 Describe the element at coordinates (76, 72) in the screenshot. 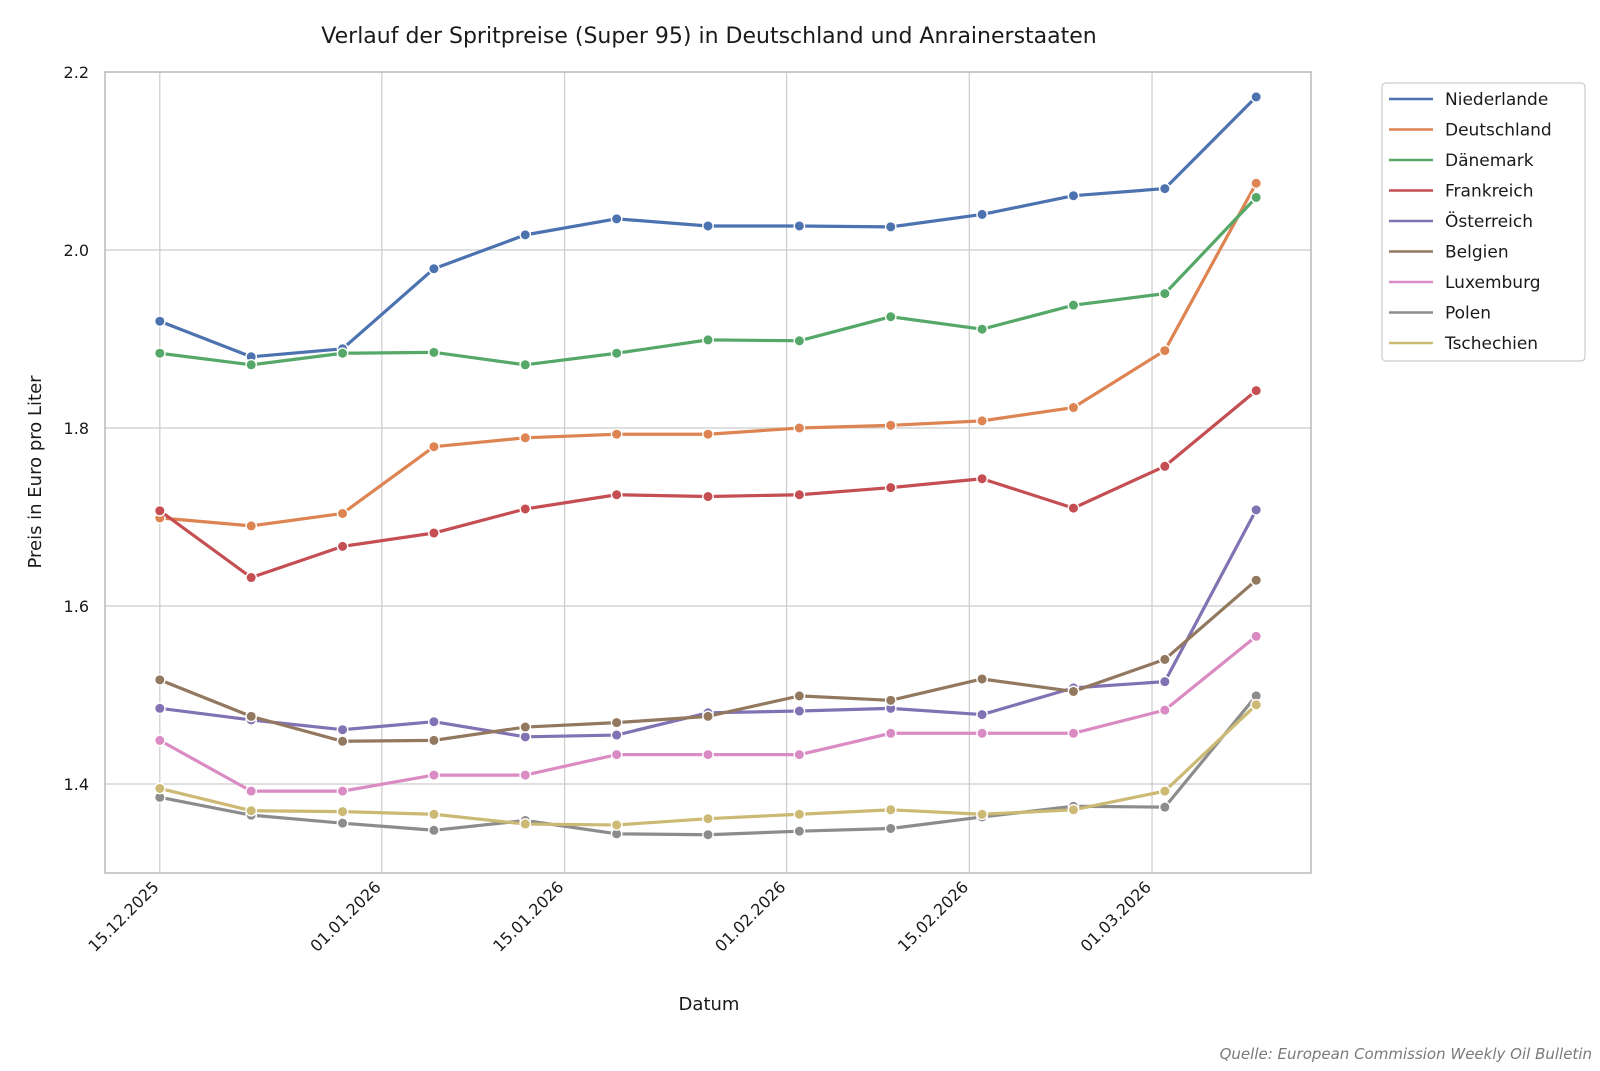

I see `y-tick-label: 2.2` at that location.